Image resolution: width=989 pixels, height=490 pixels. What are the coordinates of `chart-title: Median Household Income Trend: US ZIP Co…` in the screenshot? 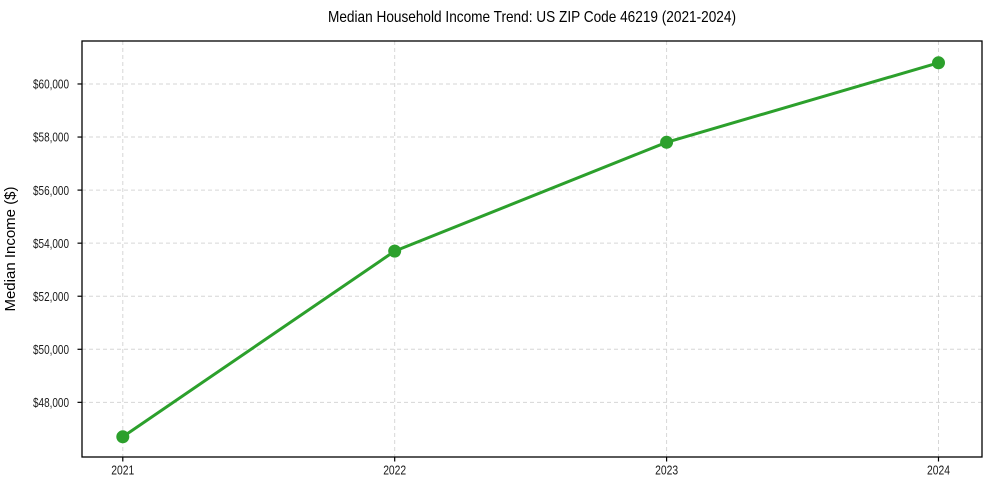 It's located at (532, 17).